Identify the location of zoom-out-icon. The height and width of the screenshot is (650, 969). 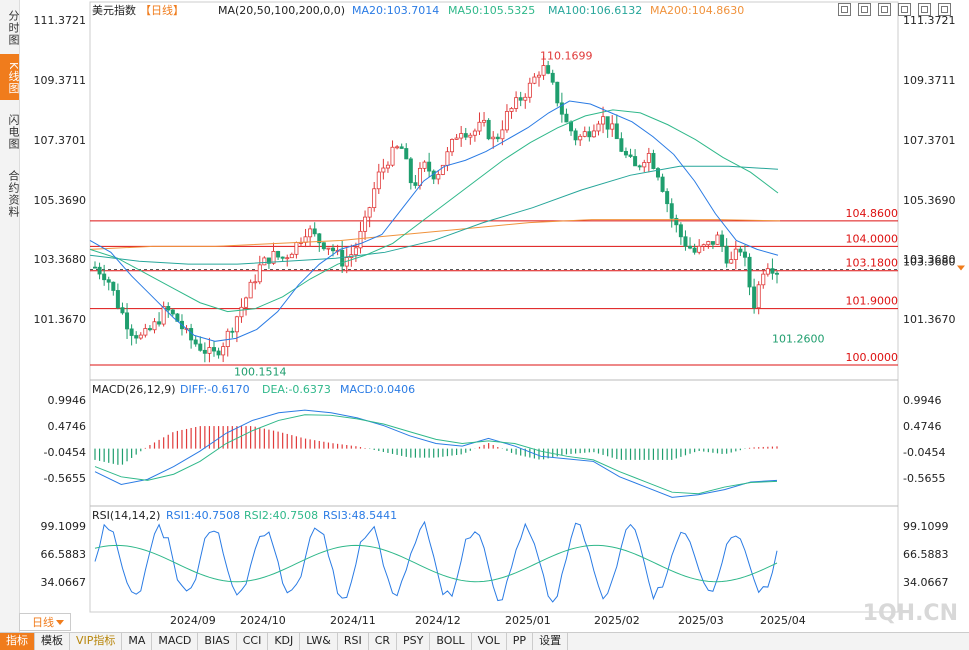
(884, 9).